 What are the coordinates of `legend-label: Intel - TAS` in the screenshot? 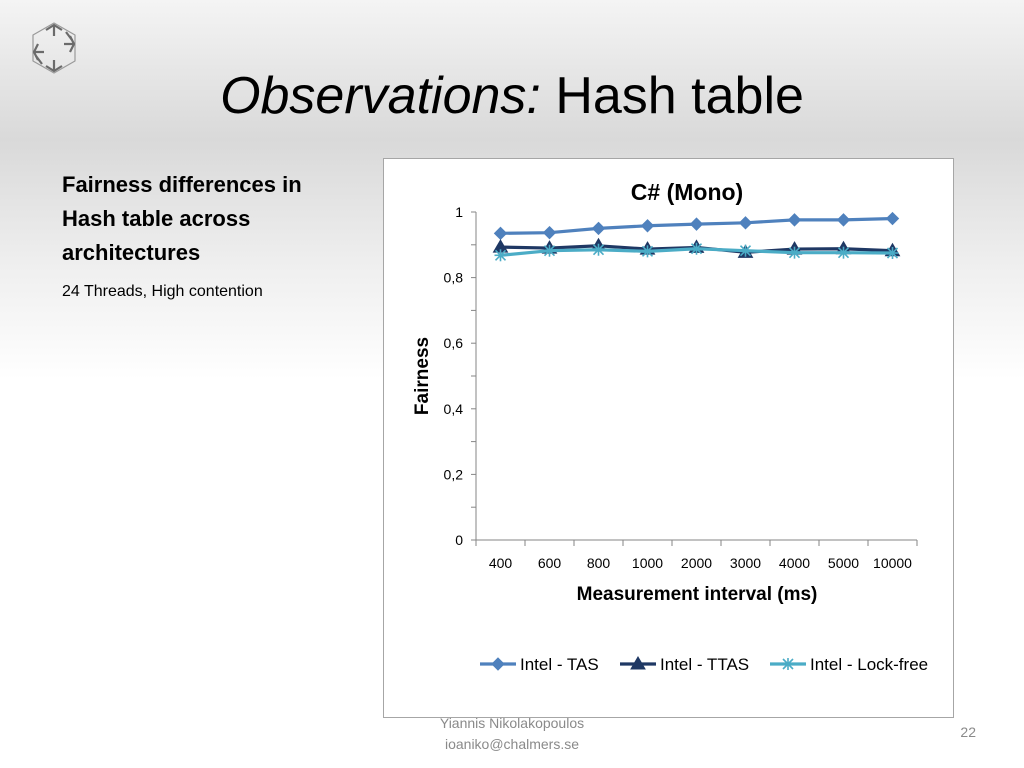 It's located at (559, 664).